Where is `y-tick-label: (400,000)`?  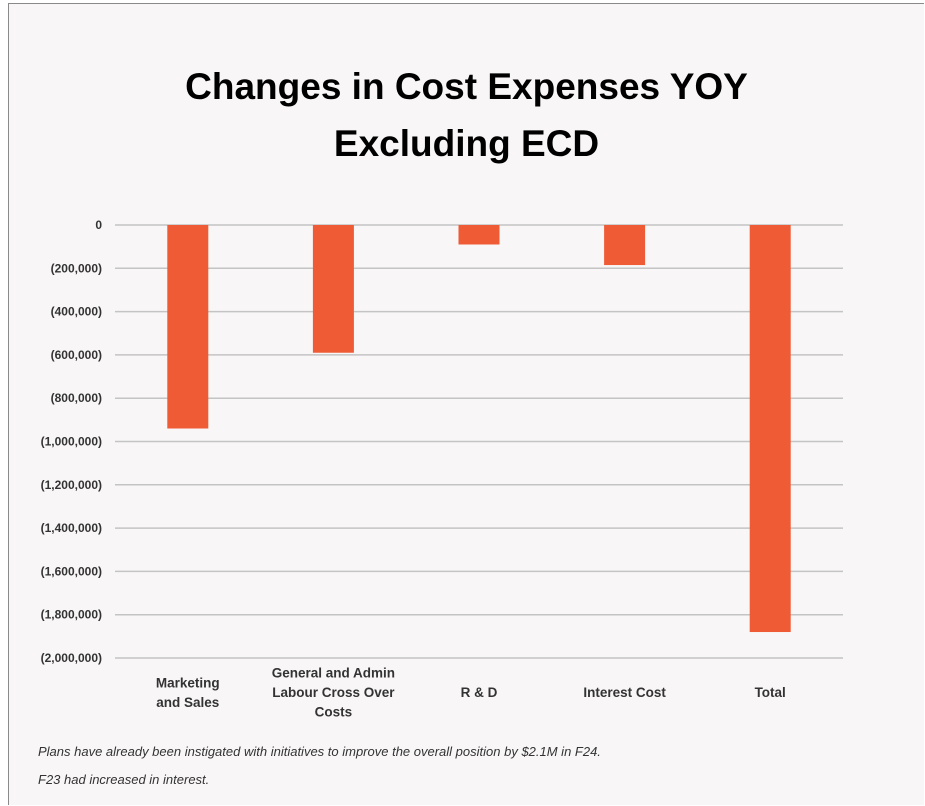 y-tick-label: (400,000) is located at coordinates (76, 312).